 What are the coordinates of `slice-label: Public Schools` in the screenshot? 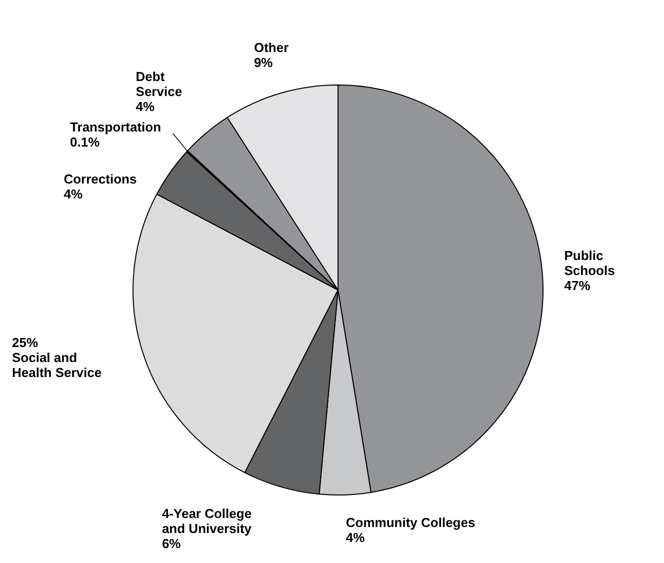 It's located at (589, 263).